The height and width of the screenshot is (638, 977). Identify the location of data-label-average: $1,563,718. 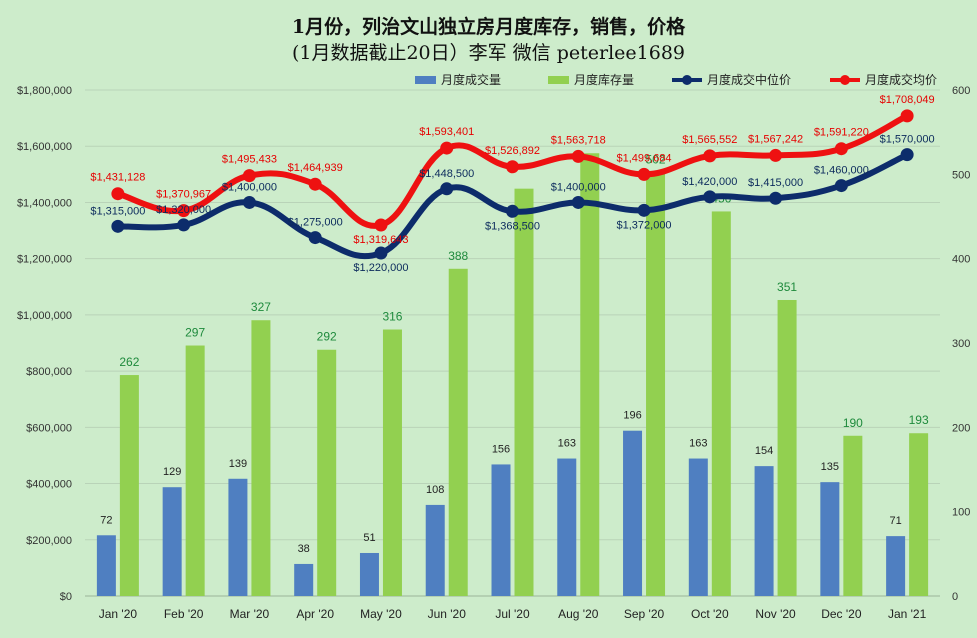
(578, 140).